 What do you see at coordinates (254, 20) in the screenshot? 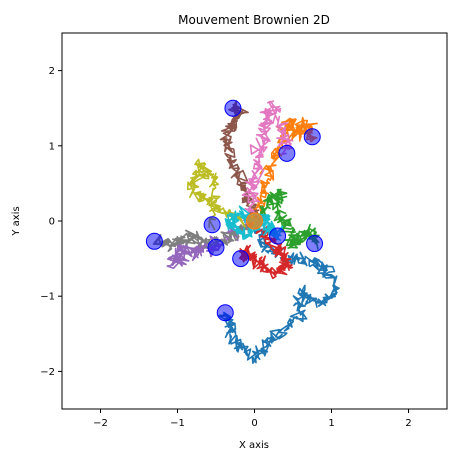
I see `chart-title: Mouvement Brownien 2D` at bounding box center [254, 20].